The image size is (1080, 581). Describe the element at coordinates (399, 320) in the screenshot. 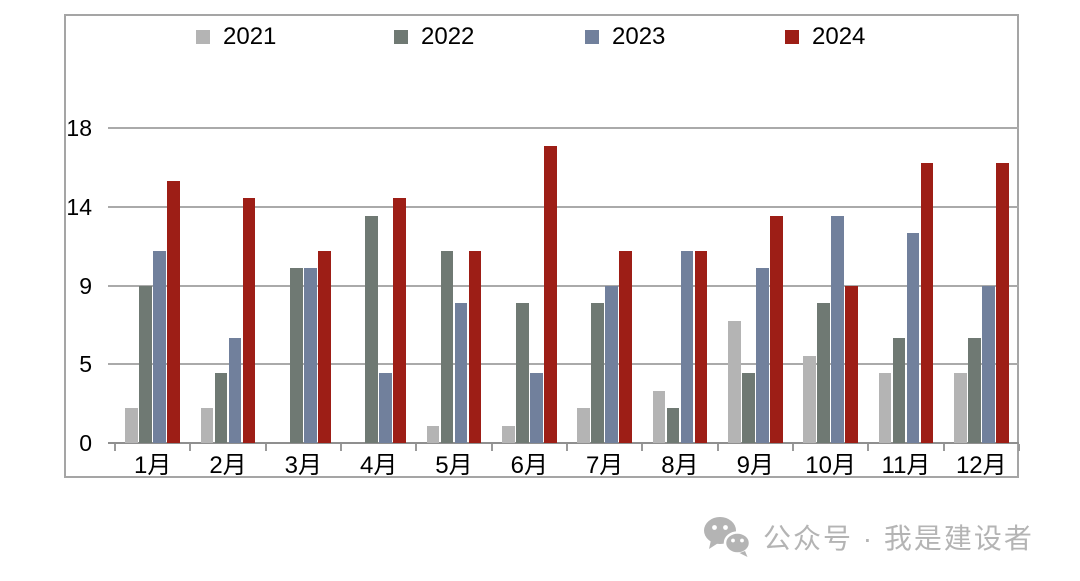

I see `bar-2024-4月` at that location.